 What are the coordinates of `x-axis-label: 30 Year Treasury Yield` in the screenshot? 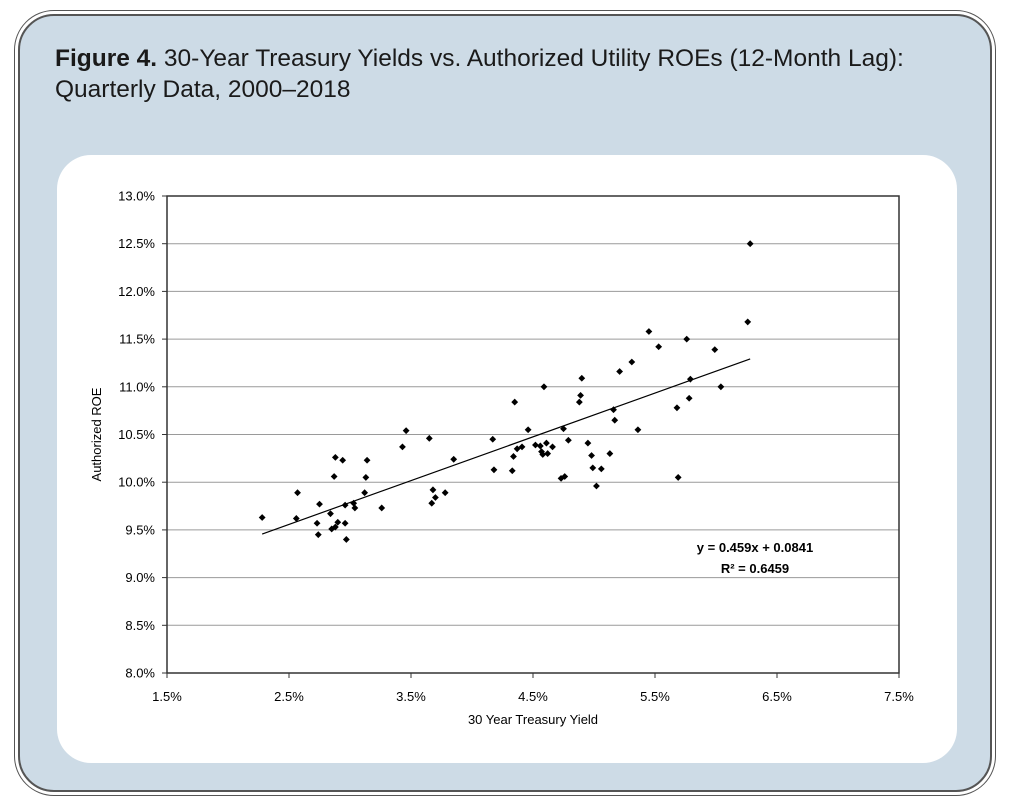 It's located at (533, 719).